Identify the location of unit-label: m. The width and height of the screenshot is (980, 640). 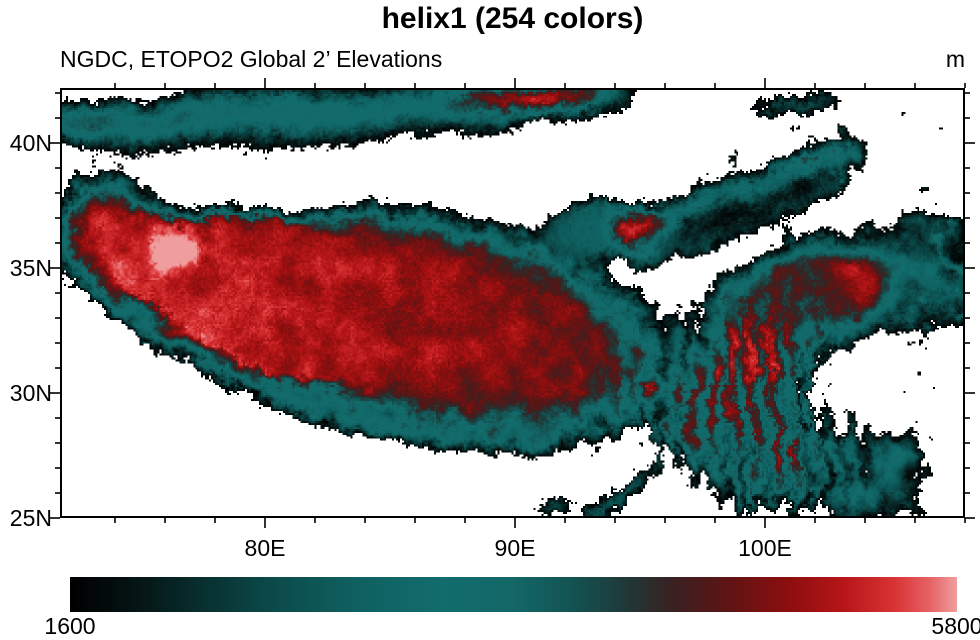
(955, 59).